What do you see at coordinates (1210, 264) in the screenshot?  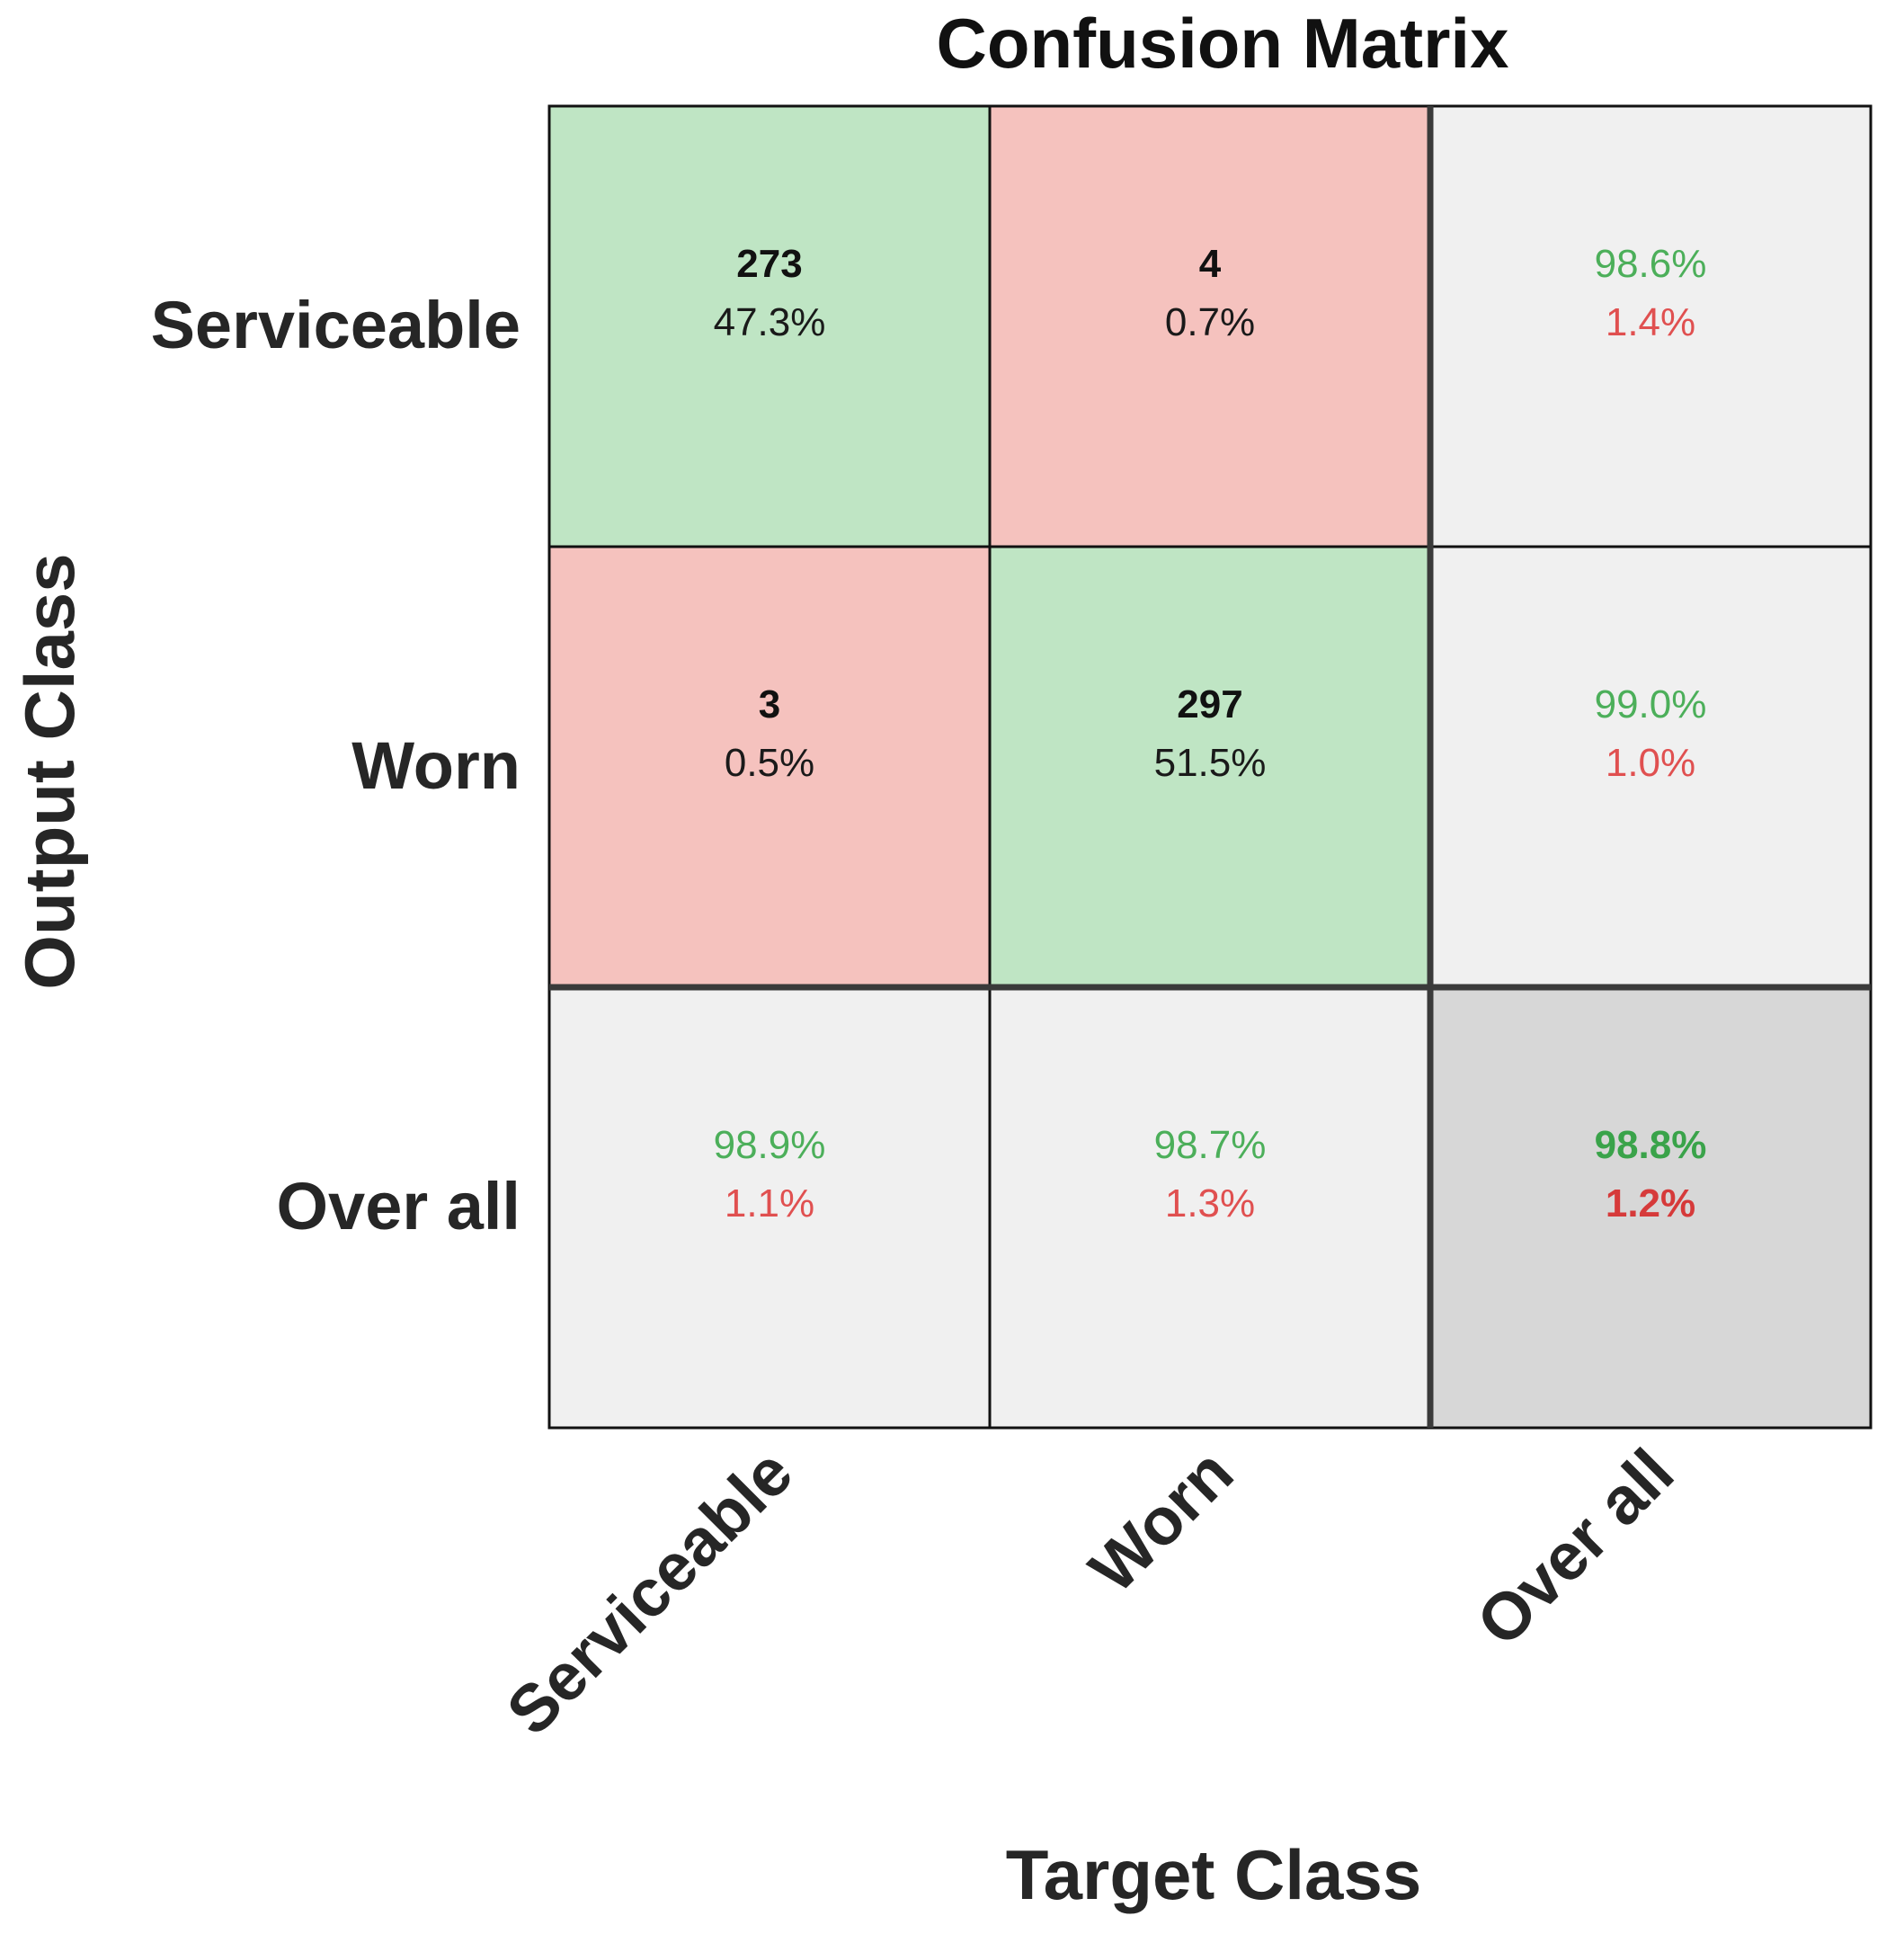 I see `cell-count-r0-c1: 4` at bounding box center [1210, 264].